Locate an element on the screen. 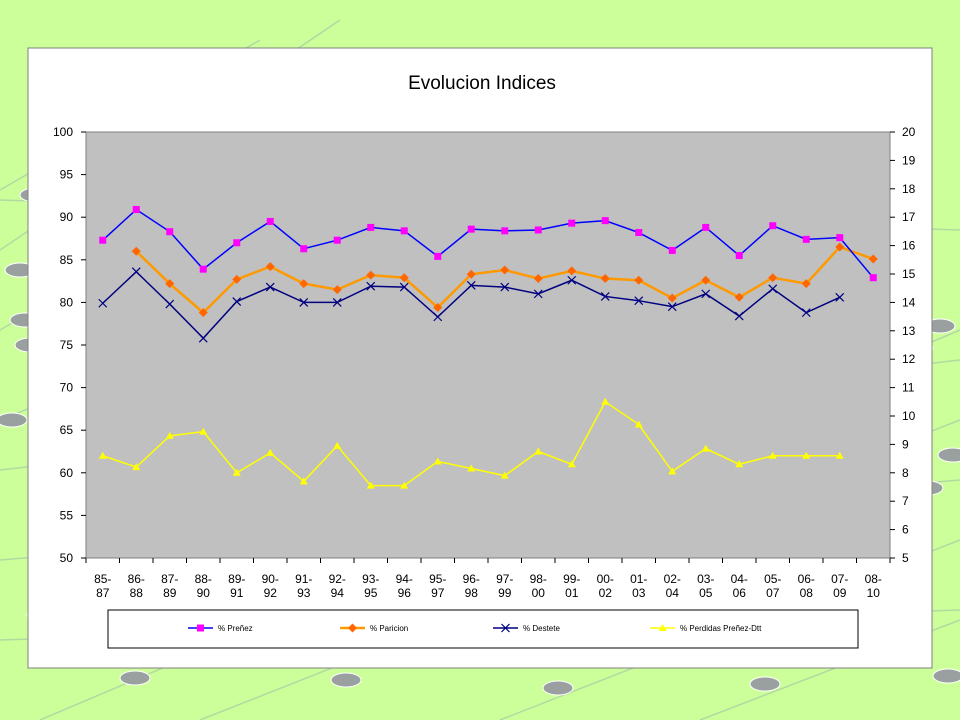  right-axis-tick-label: 17 is located at coordinates (909, 217).